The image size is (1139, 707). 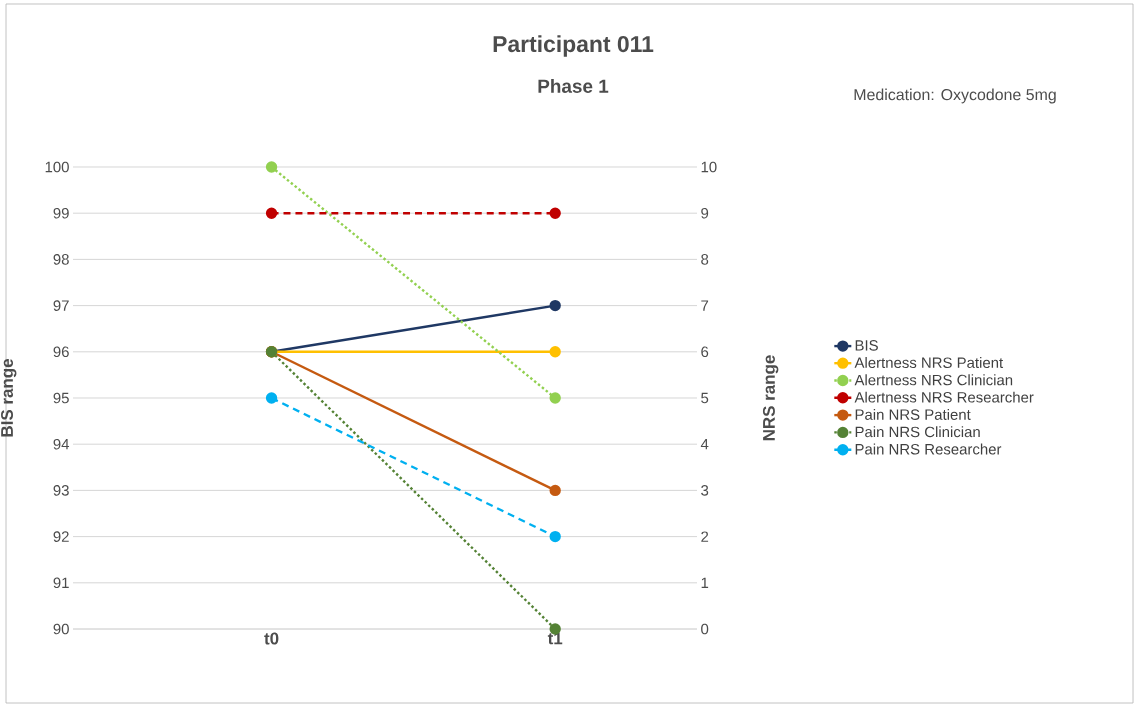 What do you see at coordinates (704, 444) in the screenshot?
I see `y2-tick-label: 4` at bounding box center [704, 444].